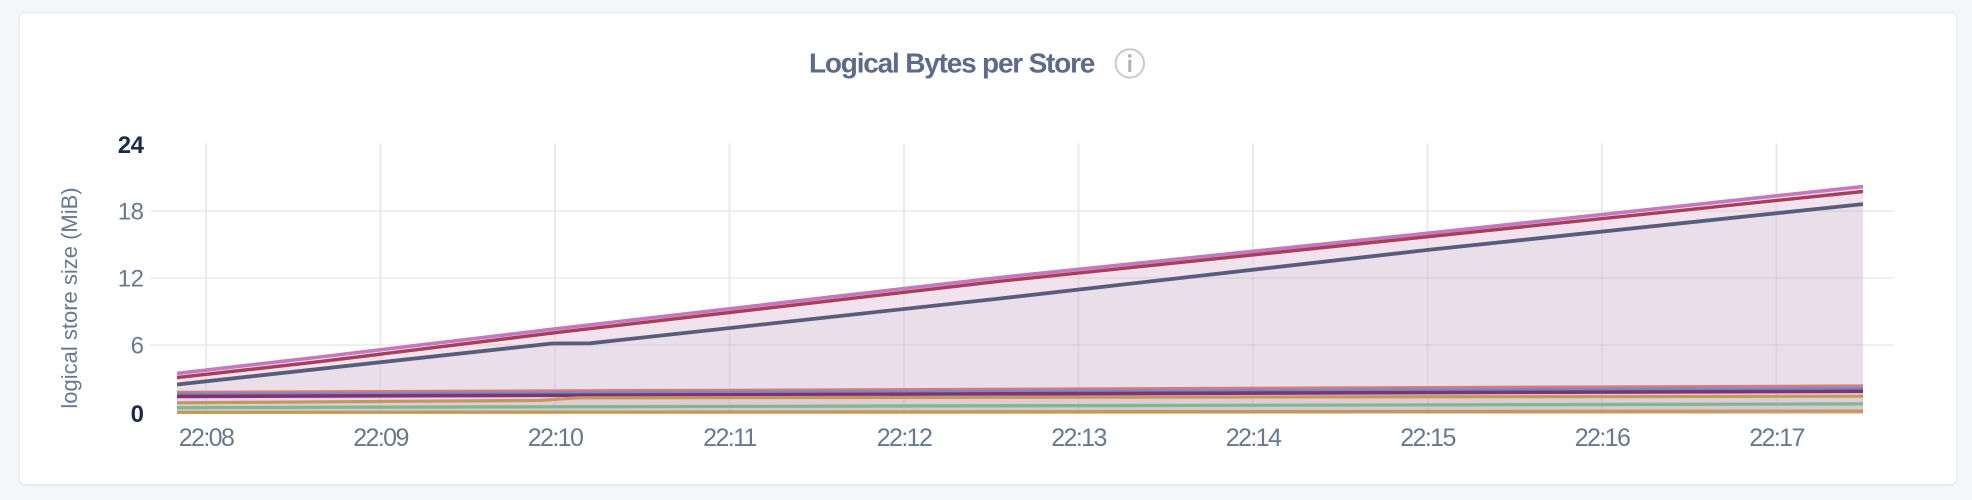  Describe the element at coordinates (1254, 438) in the screenshot. I see `svg-text: 22:14` at that location.